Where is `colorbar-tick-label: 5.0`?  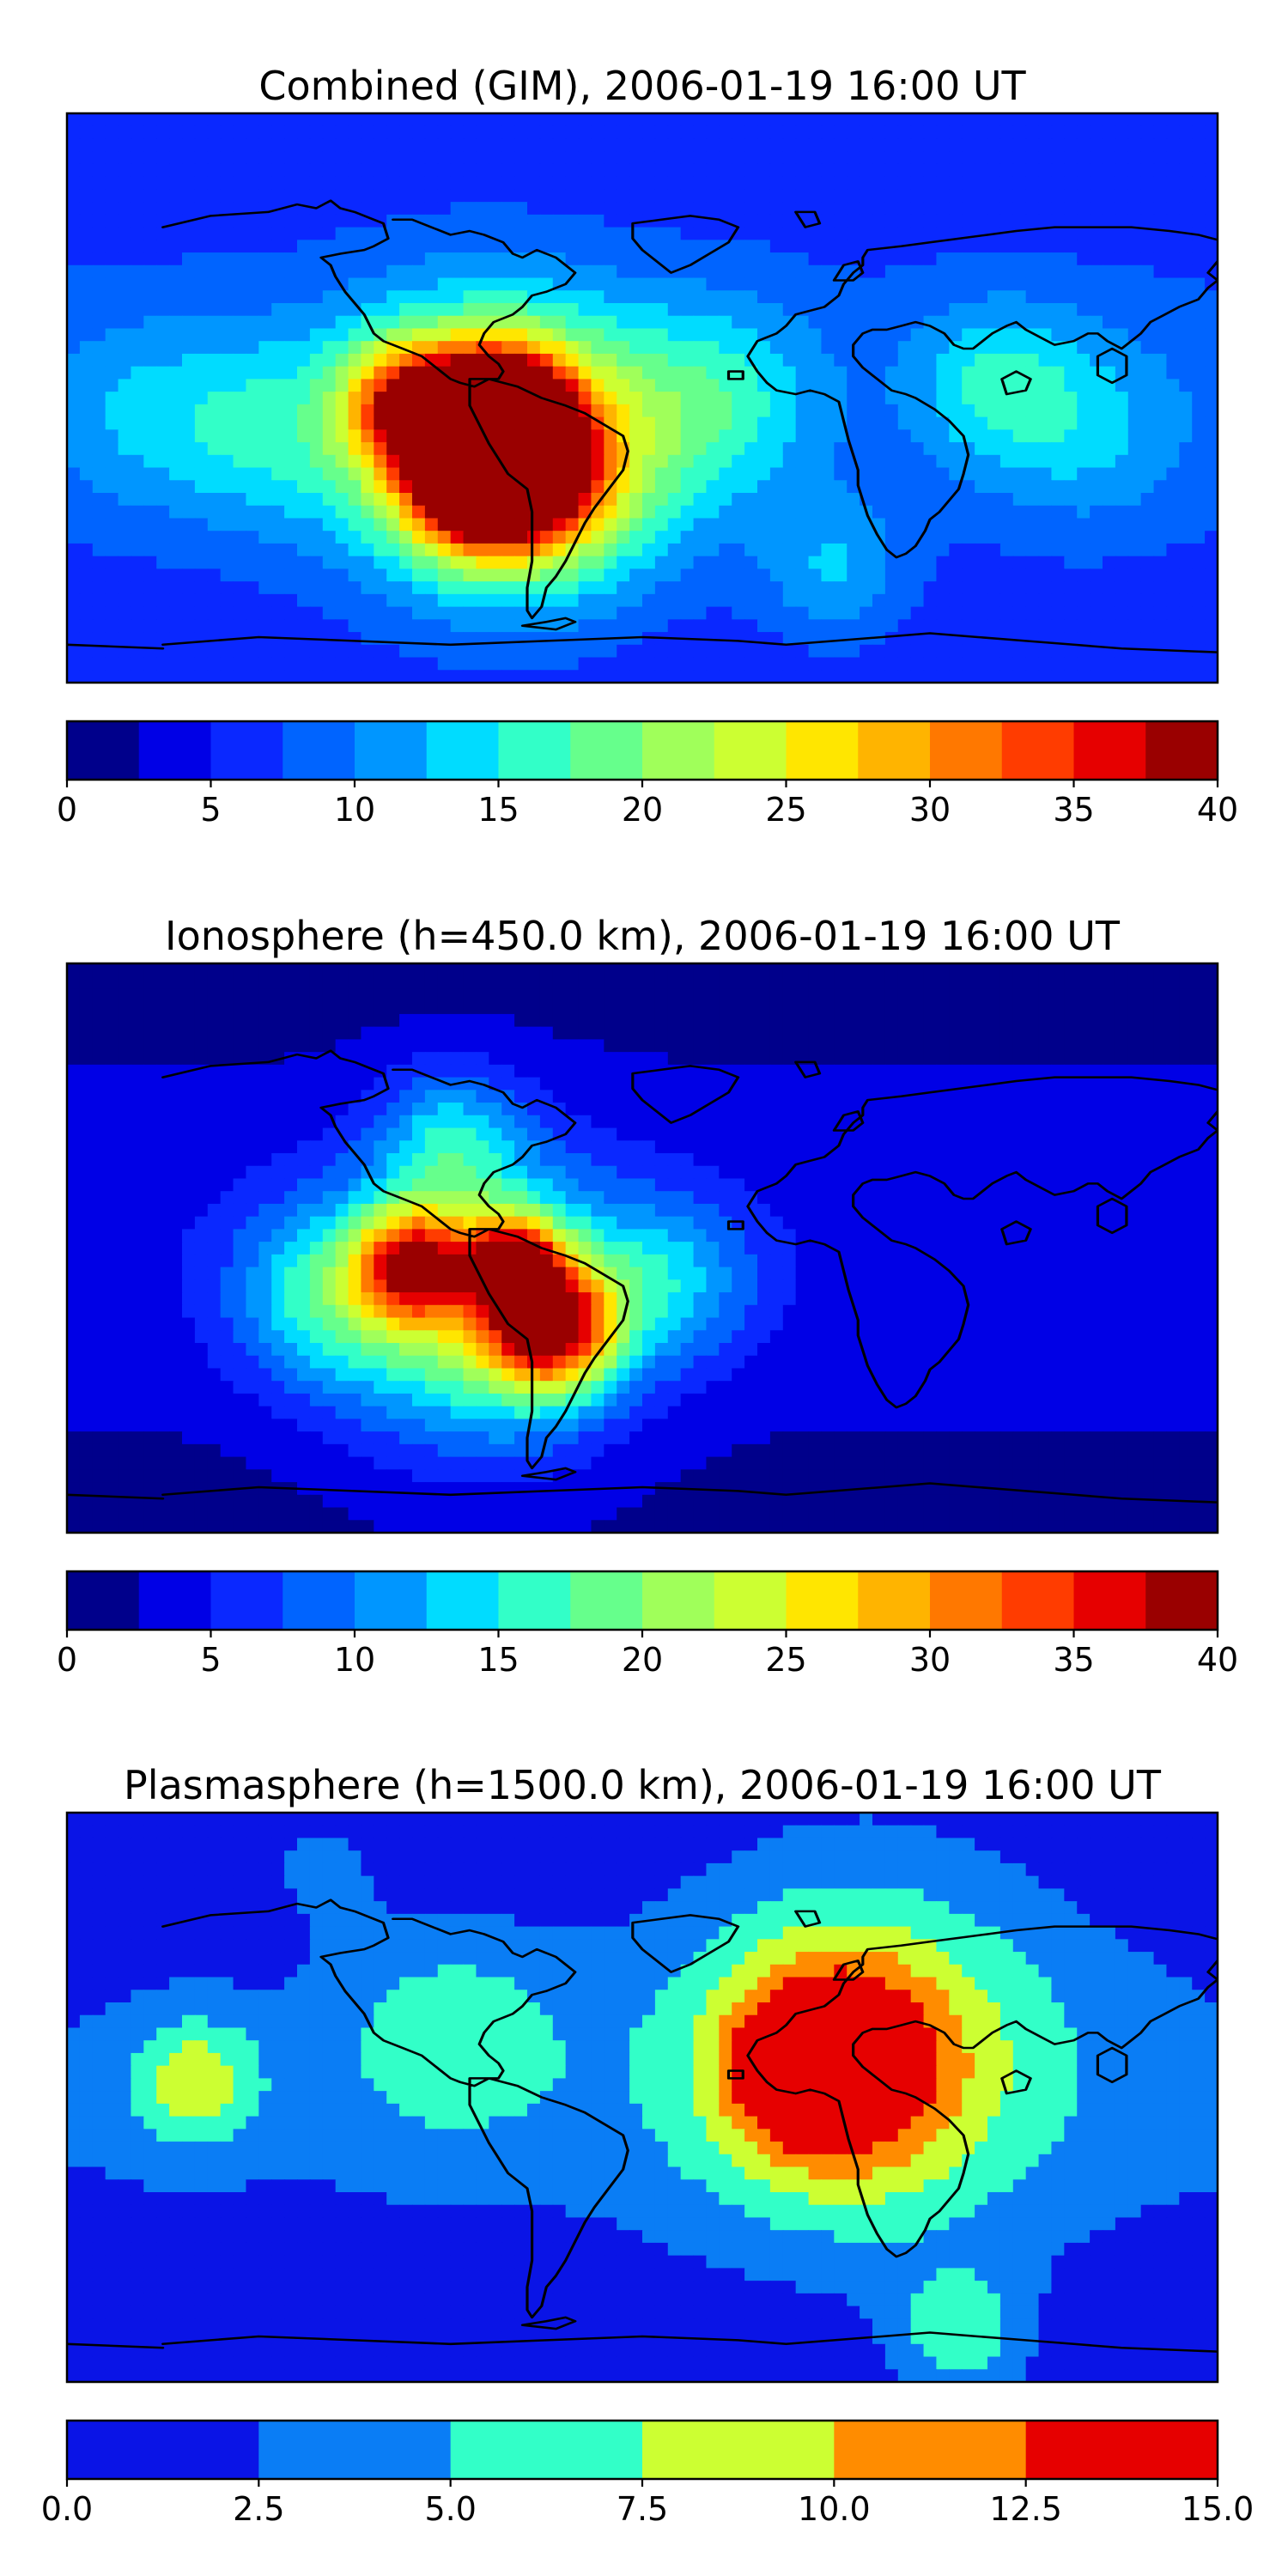 colorbar-tick-label: 5.0 is located at coordinates (450, 2509).